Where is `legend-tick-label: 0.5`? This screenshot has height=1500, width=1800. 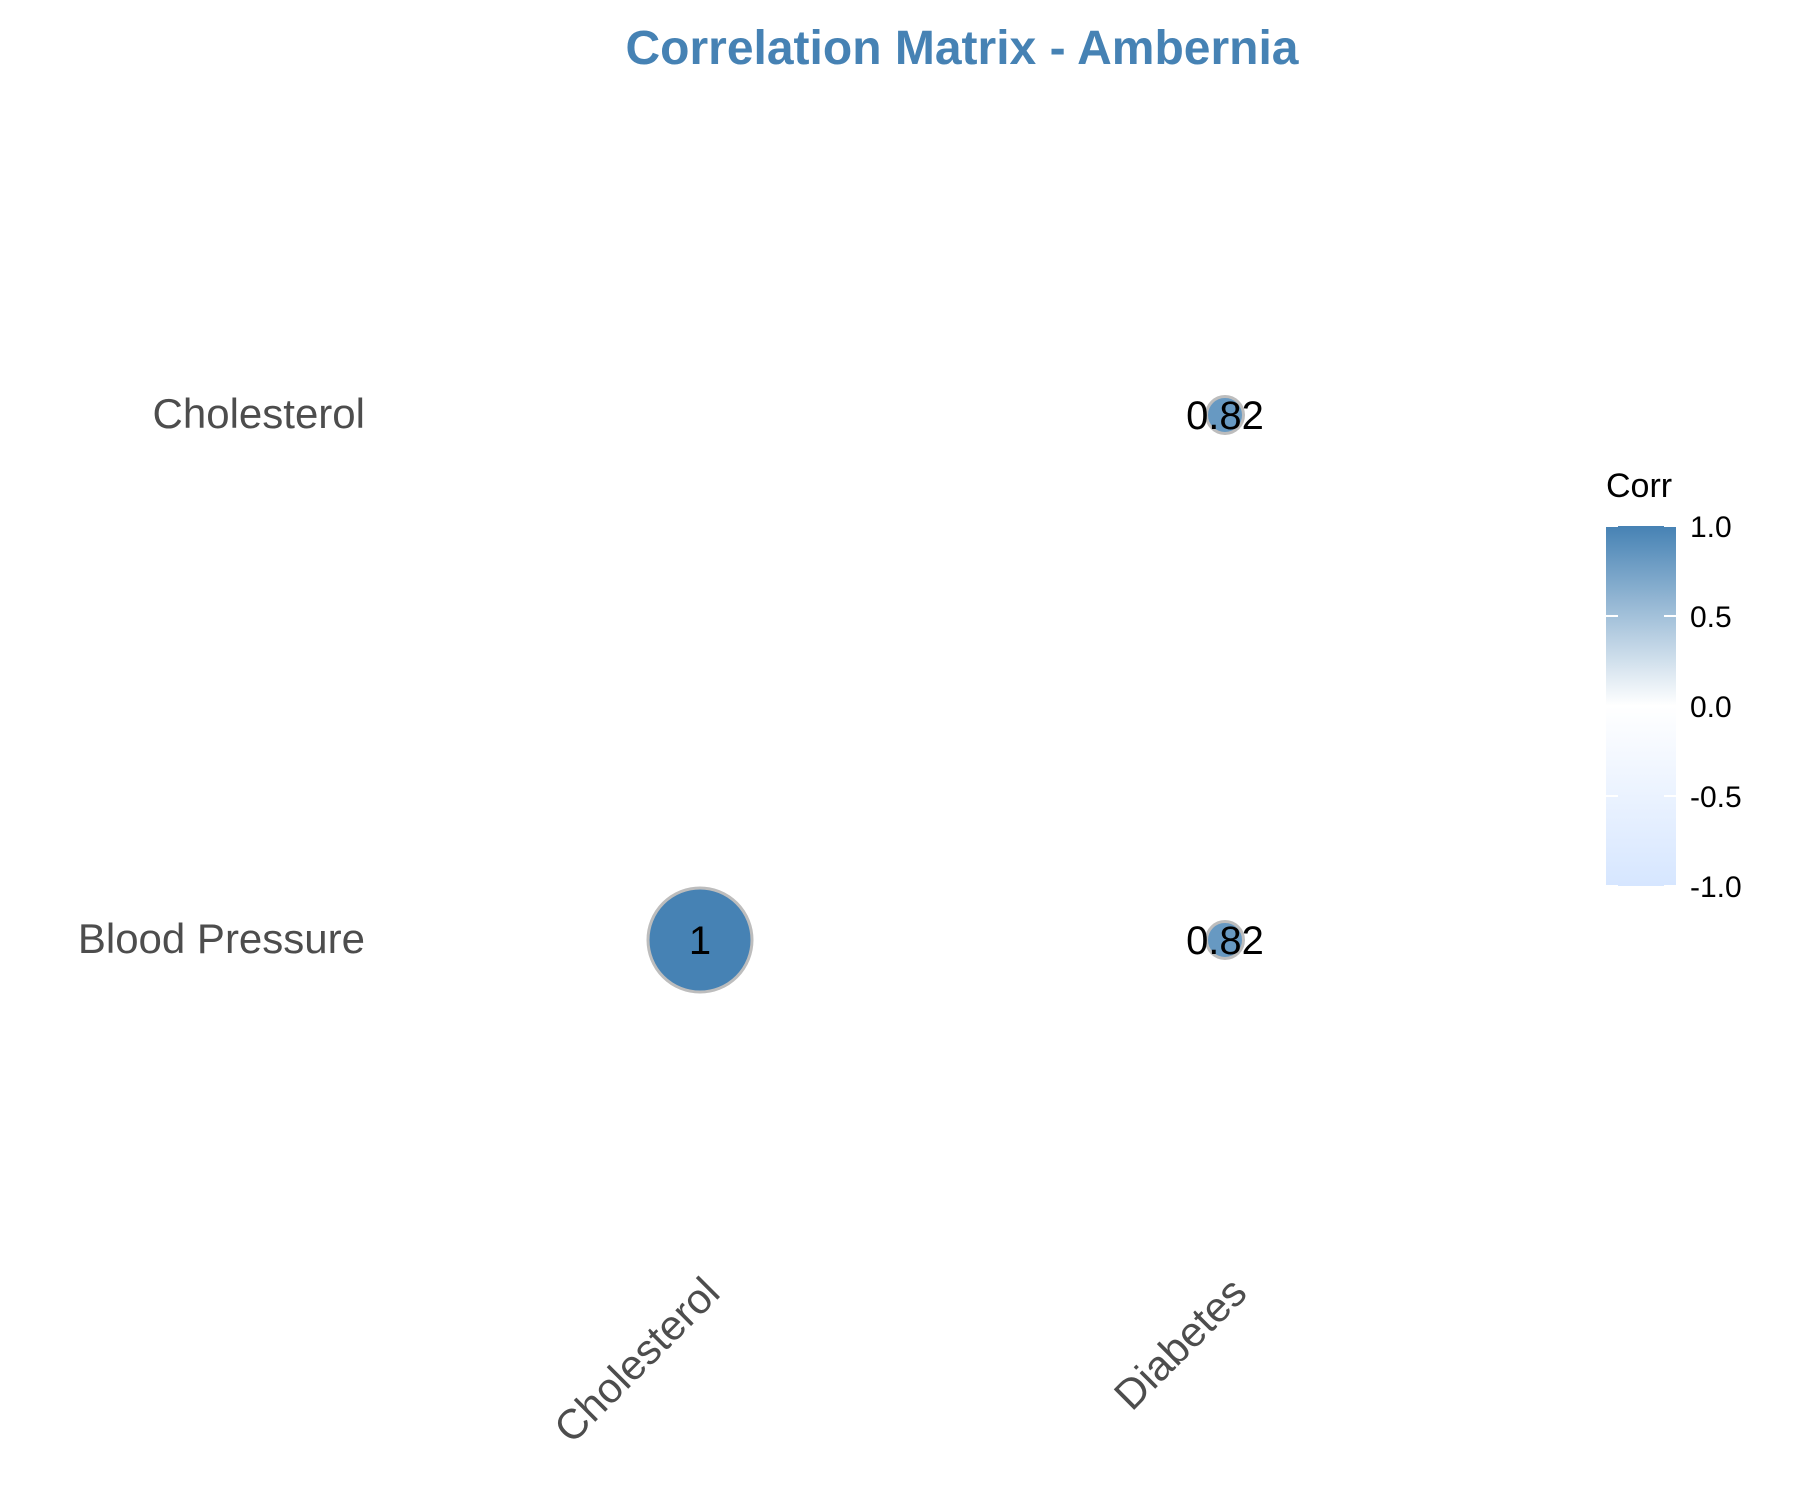
legend-tick-label: 0.5 is located at coordinates (1711, 617).